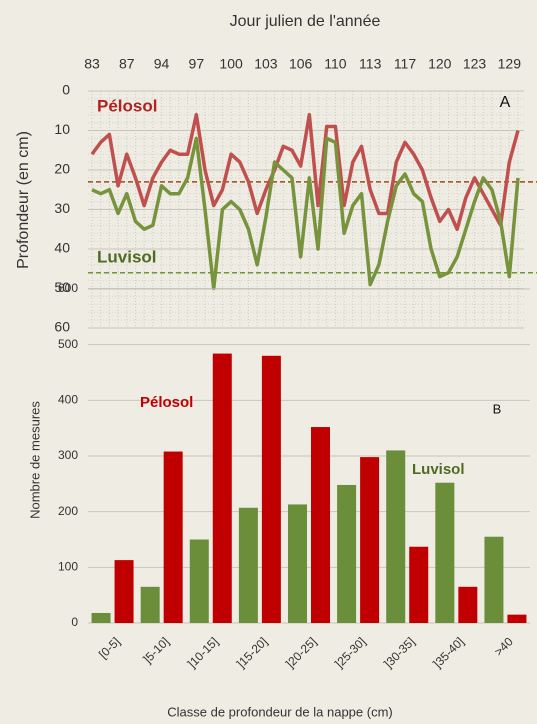 The image size is (537, 724). What do you see at coordinates (197, 64) in the screenshot?
I see `x-tick-label: 97` at bounding box center [197, 64].